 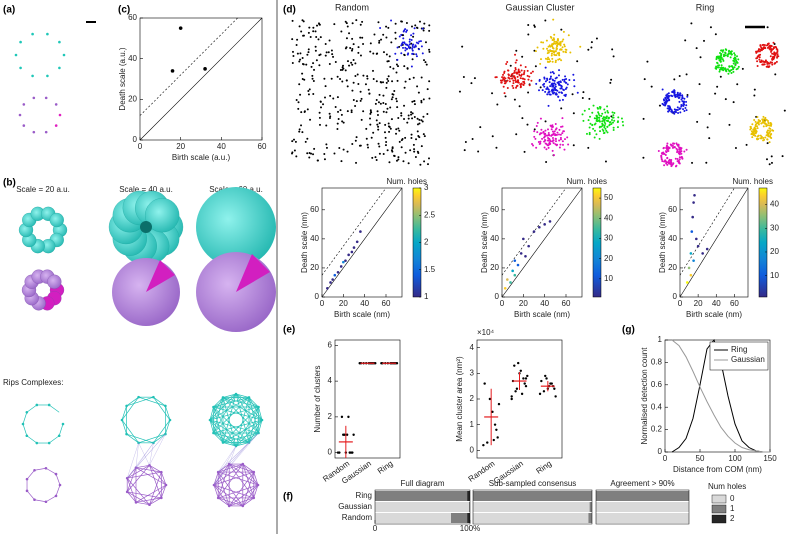 What do you see at coordinates (734, 303) in the screenshot?
I see `x-tick-label: 60` at bounding box center [734, 303].